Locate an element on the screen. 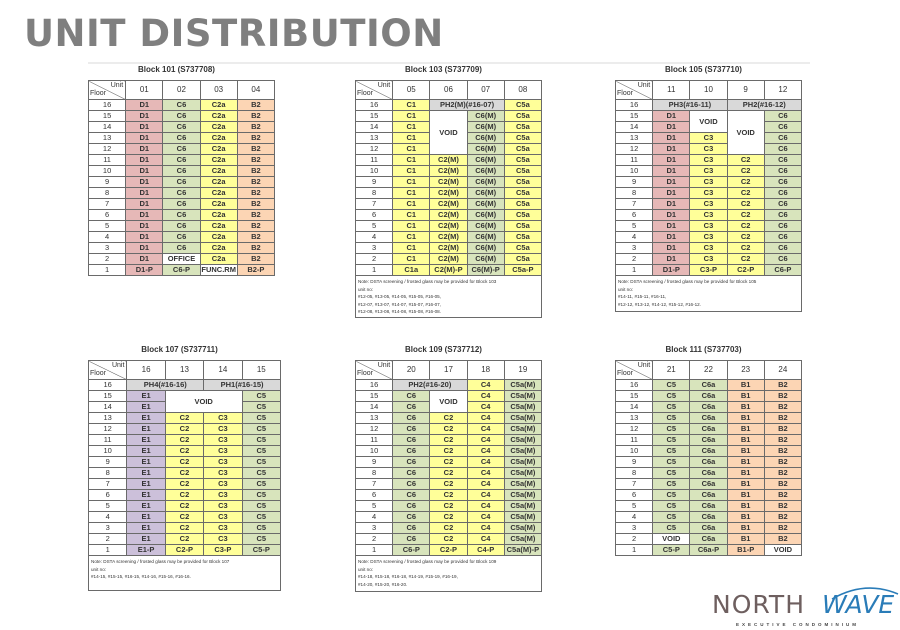 Image resolution: width=900 pixels, height=630 pixels. table-row: 6 C6 C2 C4 C5a(M) is located at coordinates (448, 495).